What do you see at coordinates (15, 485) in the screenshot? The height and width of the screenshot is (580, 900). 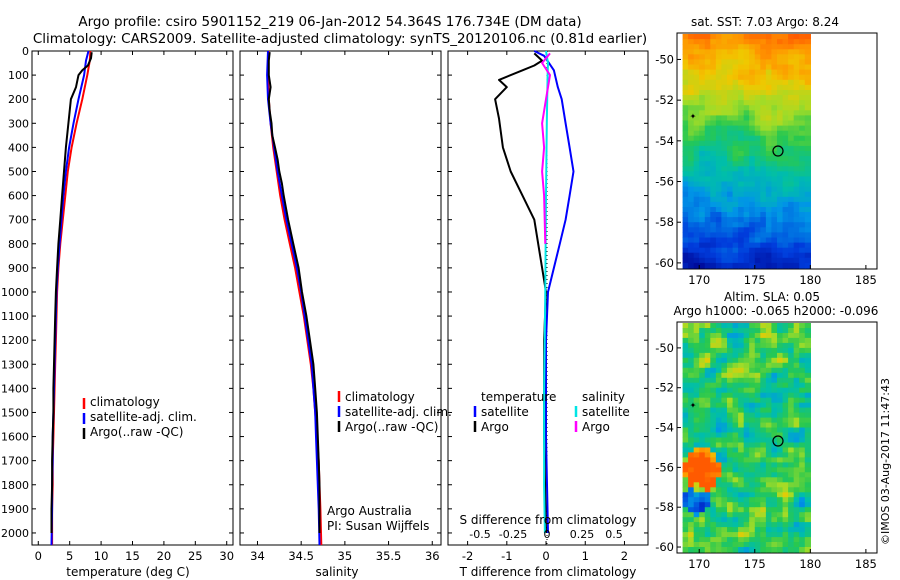 I see `depth-tick-label: 1800` at bounding box center [15, 485].